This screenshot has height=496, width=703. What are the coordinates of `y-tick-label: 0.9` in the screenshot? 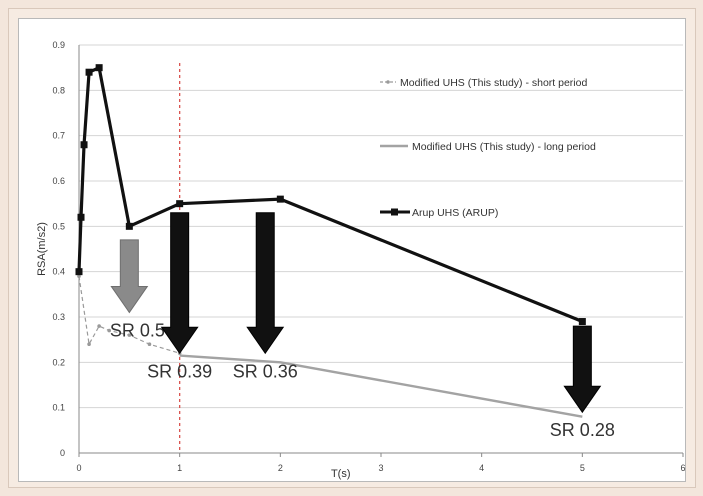 It's located at (58, 45).